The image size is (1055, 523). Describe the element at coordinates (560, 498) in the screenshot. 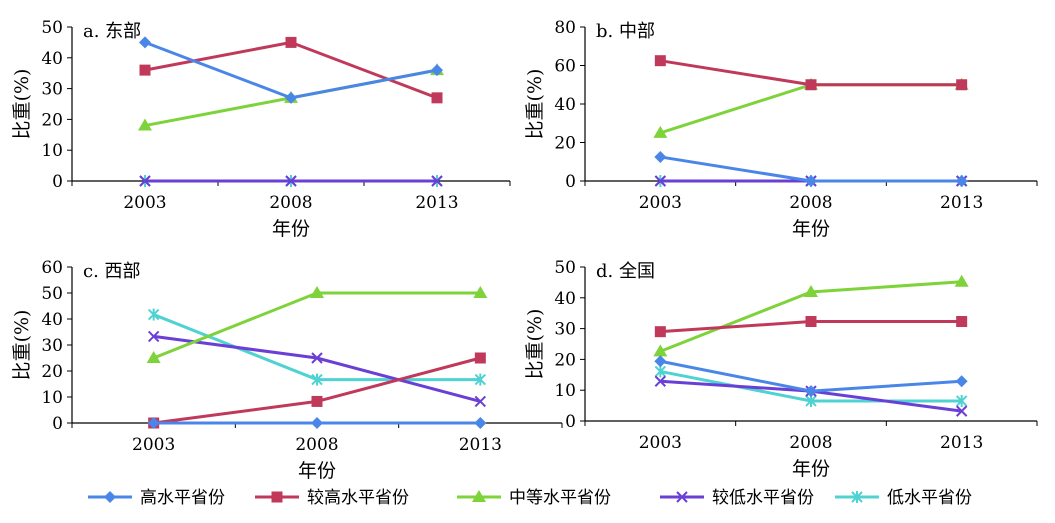

I see `legend-label: 中等水平省份` at that location.